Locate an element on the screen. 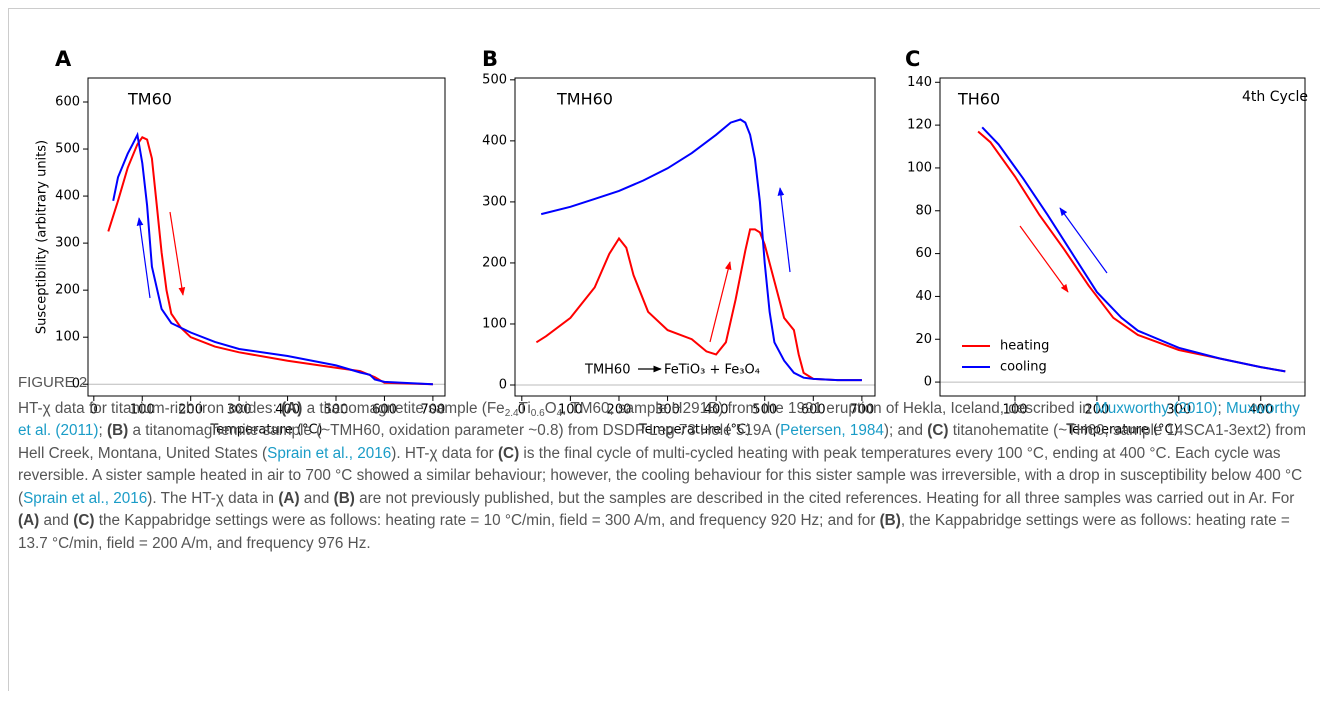  y-tick-label: 80 is located at coordinates (923, 210).